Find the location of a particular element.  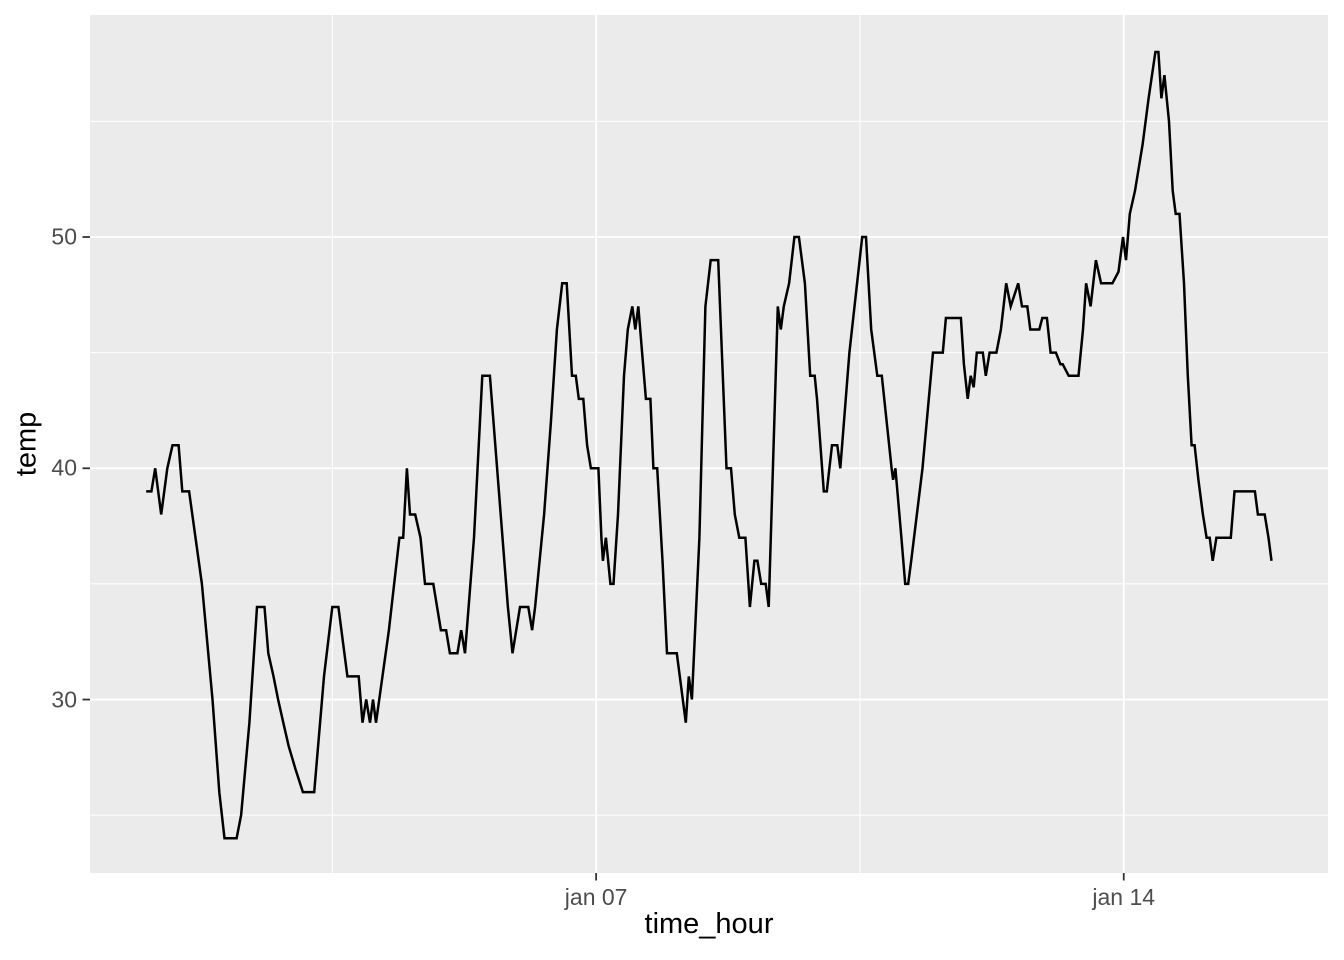

y-tick-label: 50 is located at coordinates (64, 236).